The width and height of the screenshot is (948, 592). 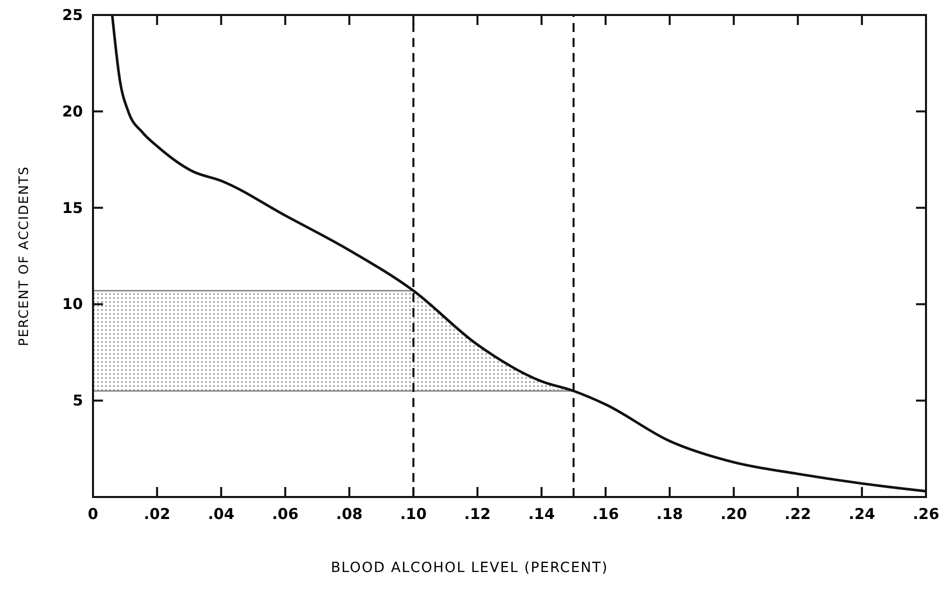 What do you see at coordinates (77, 401) in the screenshot?
I see `y-tick-label: 5` at bounding box center [77, 401].